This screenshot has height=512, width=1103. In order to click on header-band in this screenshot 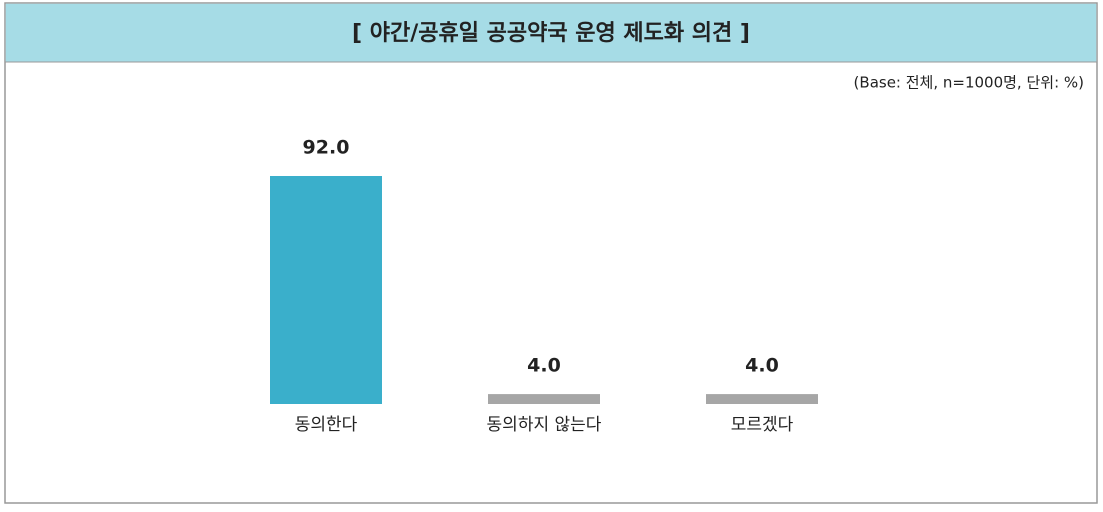, I will do `click(551, 32)`.